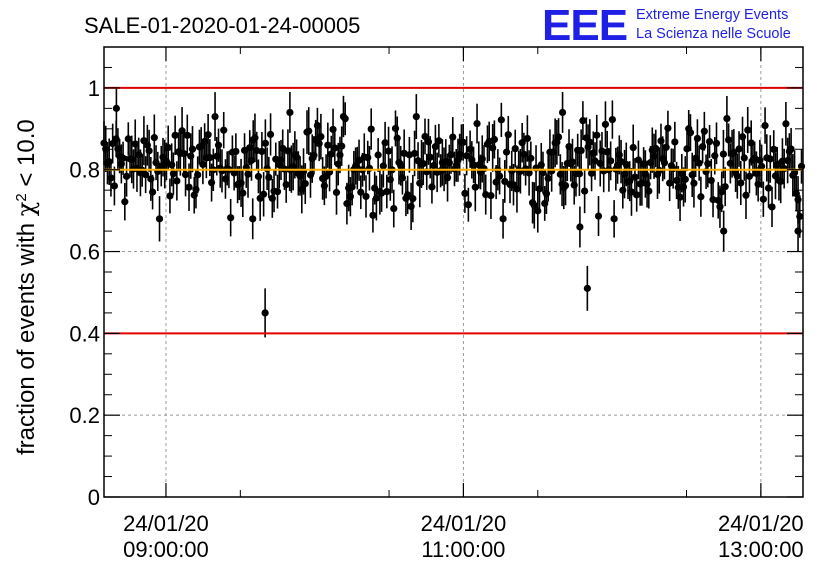  I want to click on eee-logo-line2: La Scienza nelle Scuole, so click(713, 34).